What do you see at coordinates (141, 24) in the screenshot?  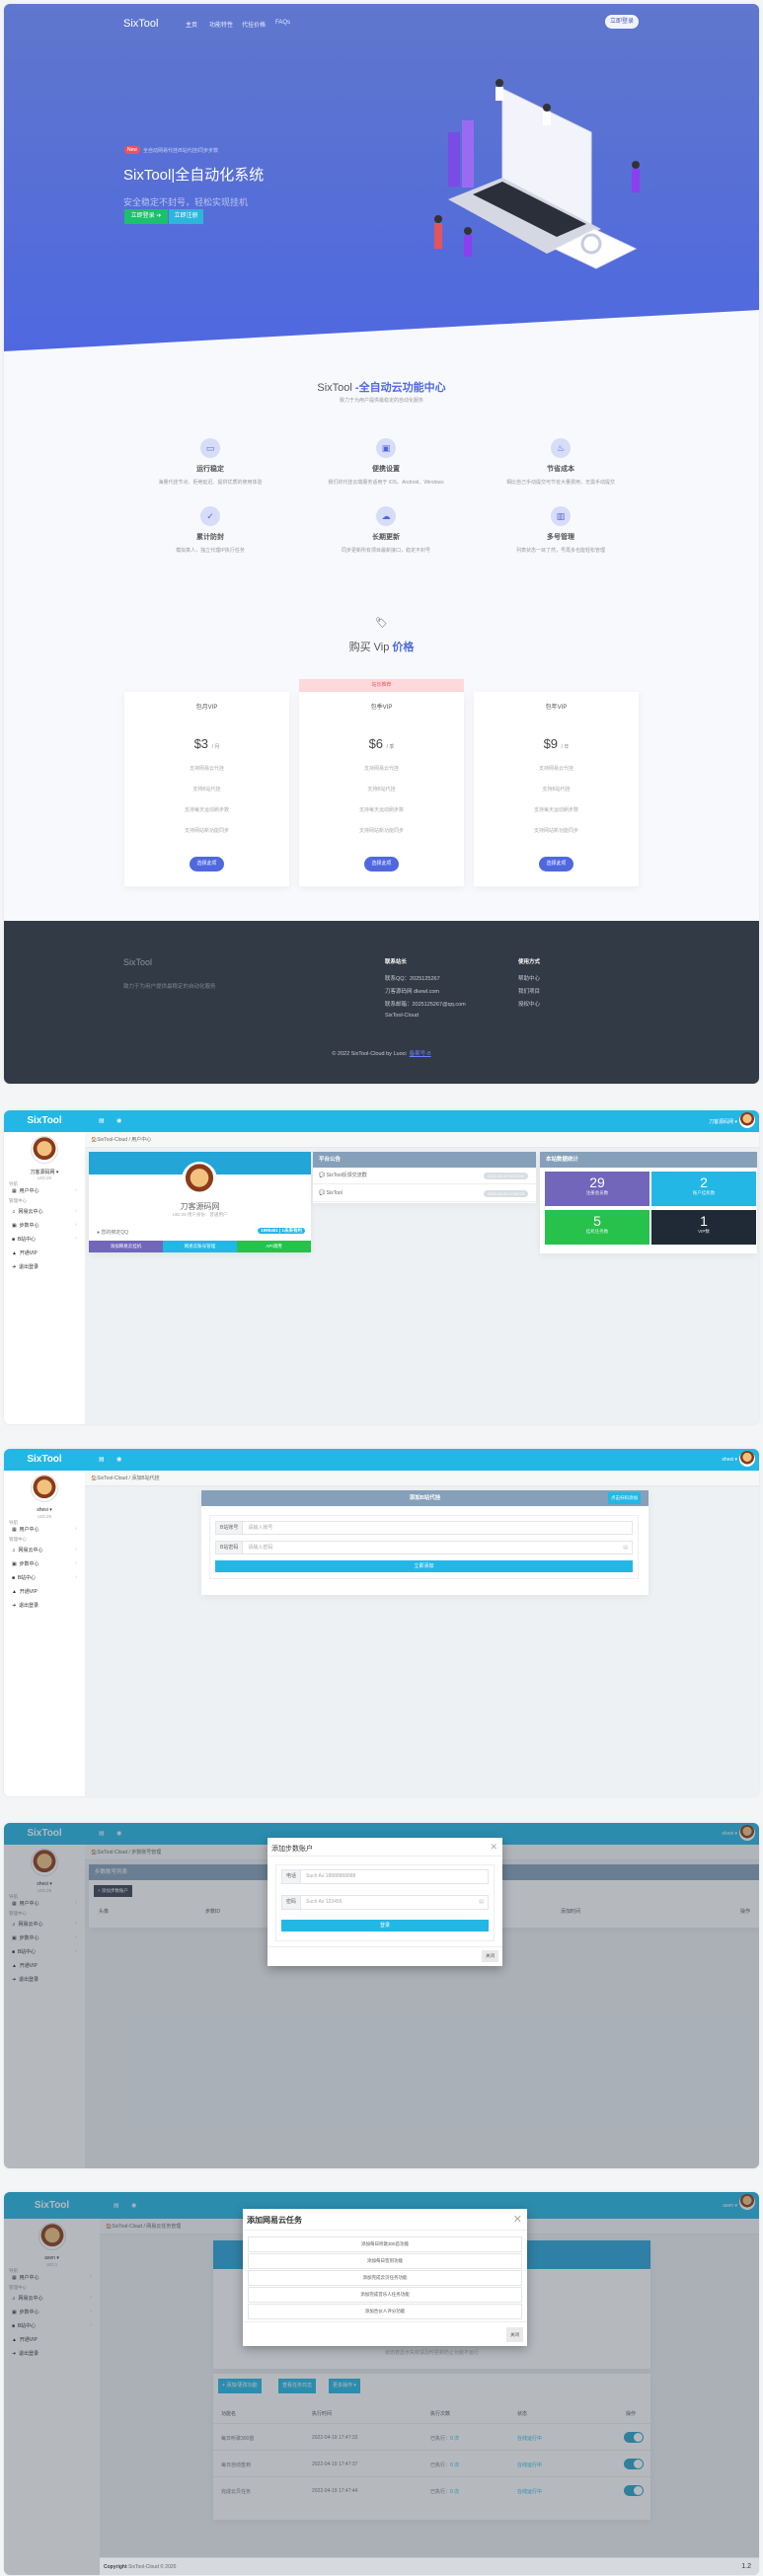 I see `nav-logo: SixTool` at bounding box center [141, 24].